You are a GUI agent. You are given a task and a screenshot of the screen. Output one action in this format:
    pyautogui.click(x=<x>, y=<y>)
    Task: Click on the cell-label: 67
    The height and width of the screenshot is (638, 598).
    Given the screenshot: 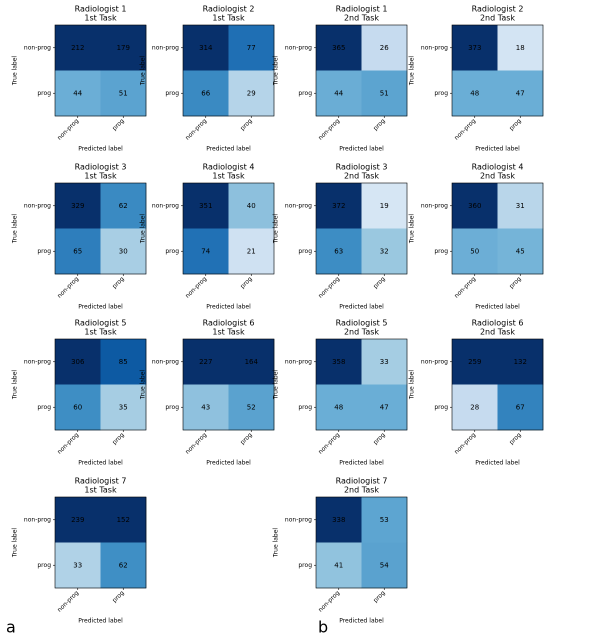 What is the action you would take?
    pyautogui.click(x=520, y=407)
    